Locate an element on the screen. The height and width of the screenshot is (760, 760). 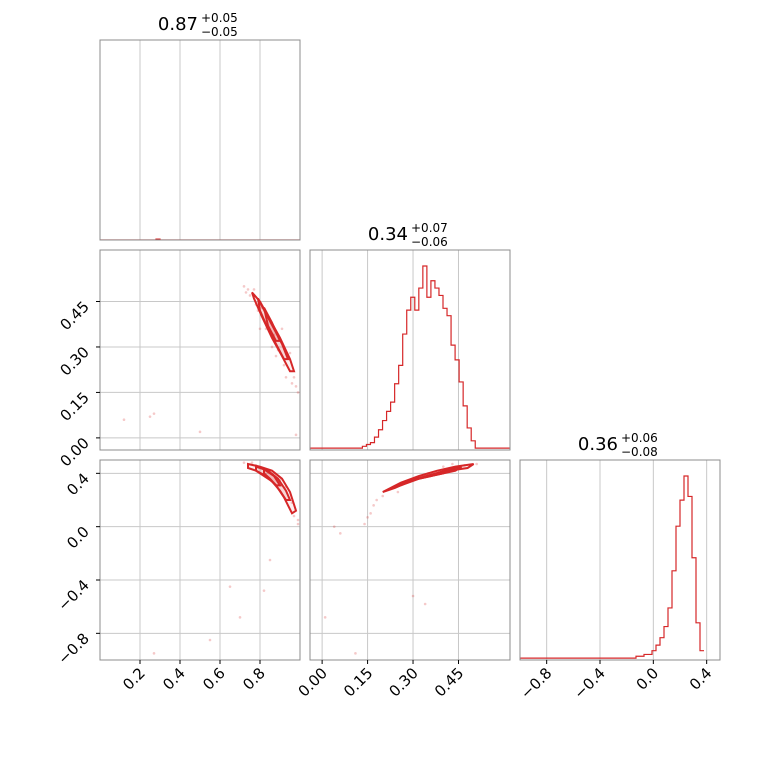
y-tick-label: 0.0 is located at coordinates (78, 538).